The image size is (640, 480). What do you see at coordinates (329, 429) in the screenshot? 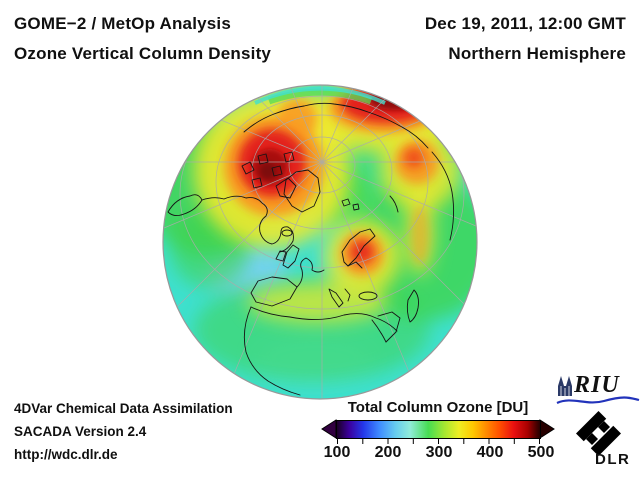
I see `colorbar-left-arrow` at bounding box center [329, 429].